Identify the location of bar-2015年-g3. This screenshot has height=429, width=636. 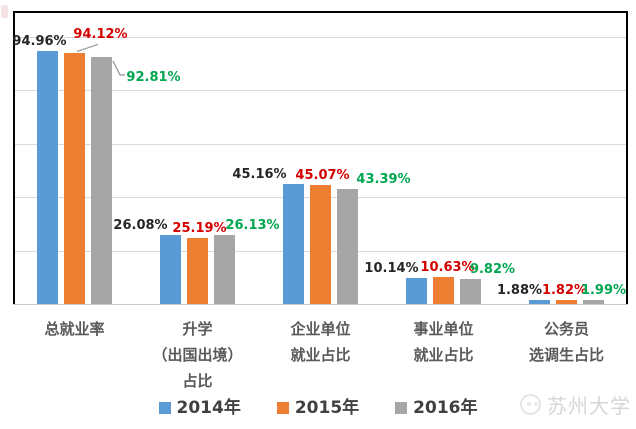
(320, 244).